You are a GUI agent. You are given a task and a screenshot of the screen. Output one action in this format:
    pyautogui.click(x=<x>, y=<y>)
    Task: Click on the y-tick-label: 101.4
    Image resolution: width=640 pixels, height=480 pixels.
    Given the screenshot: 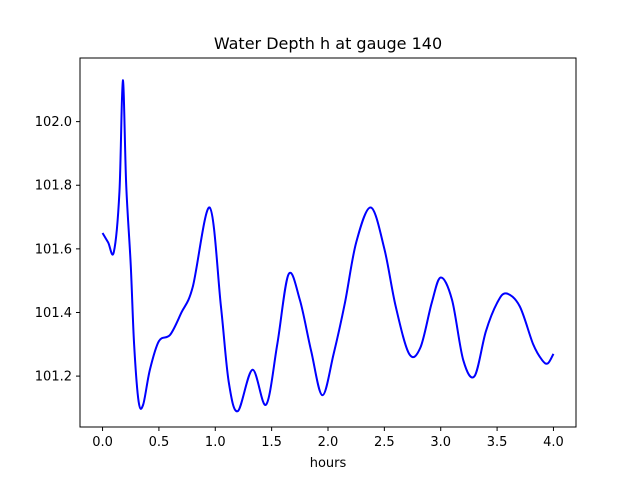 What is the action you would take?
    pyautogui.click(x=53, y=313)
    